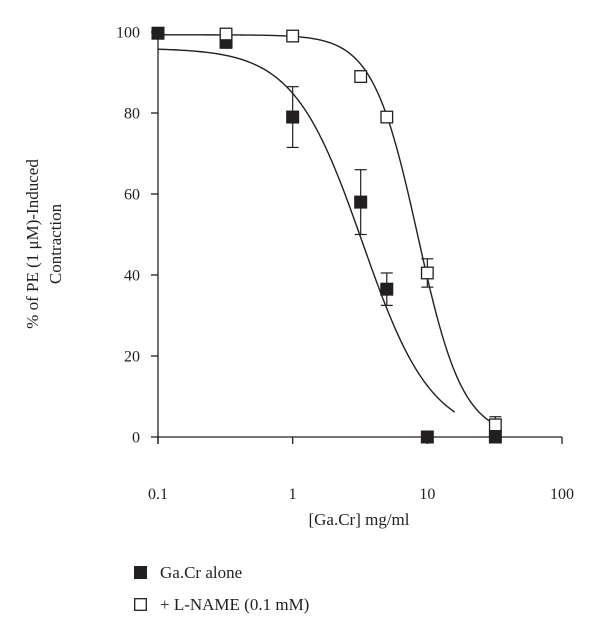  I want to click on x-tick-label-10: 10, so click(427, 494).